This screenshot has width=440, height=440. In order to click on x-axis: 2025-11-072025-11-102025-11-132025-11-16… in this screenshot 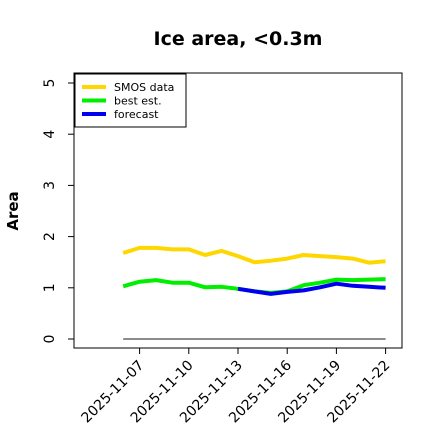, I will do `click(236, 386)`.